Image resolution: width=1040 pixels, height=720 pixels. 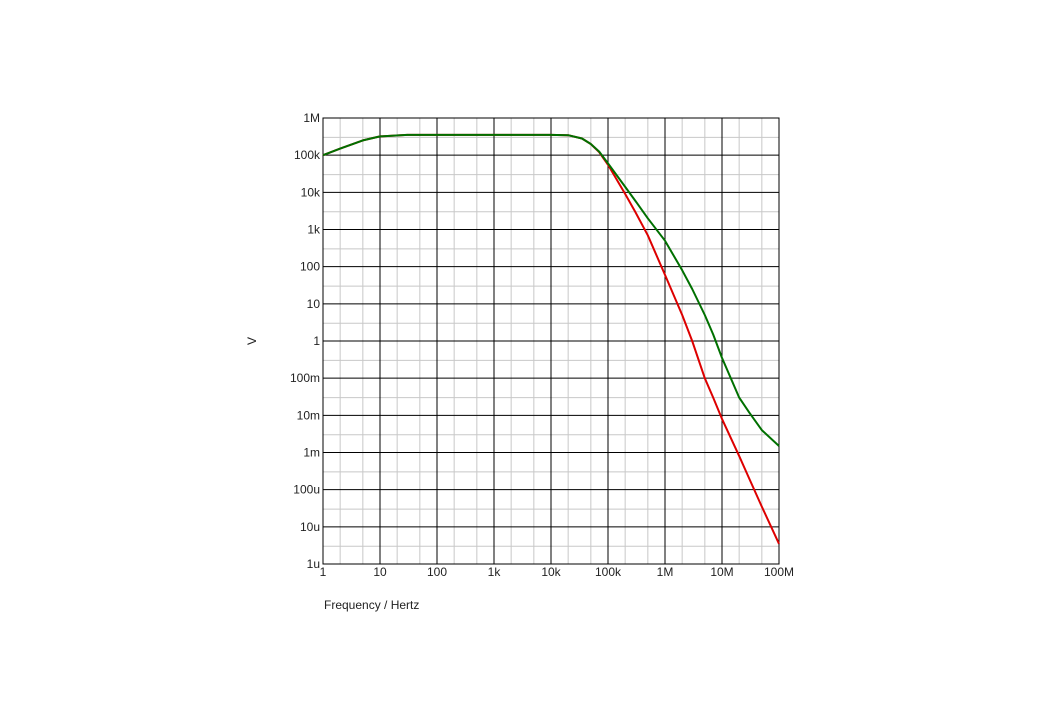 I want to click on y-tick-label: 1m, so click(x=311, y=453).